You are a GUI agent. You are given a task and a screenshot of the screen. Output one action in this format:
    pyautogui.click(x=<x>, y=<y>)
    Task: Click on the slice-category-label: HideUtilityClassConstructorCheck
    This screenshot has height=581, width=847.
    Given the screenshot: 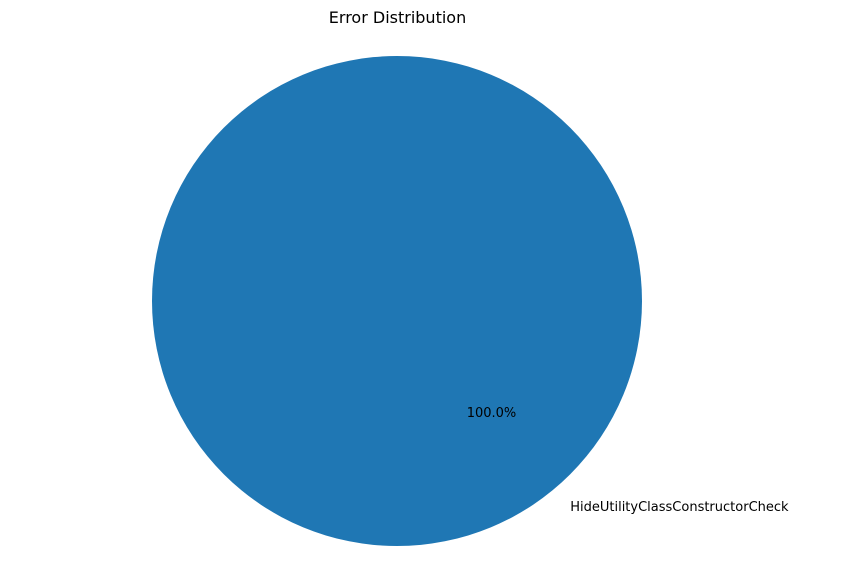 What is the action you would take?
    pyautogui.click(x=679, y=507)
    